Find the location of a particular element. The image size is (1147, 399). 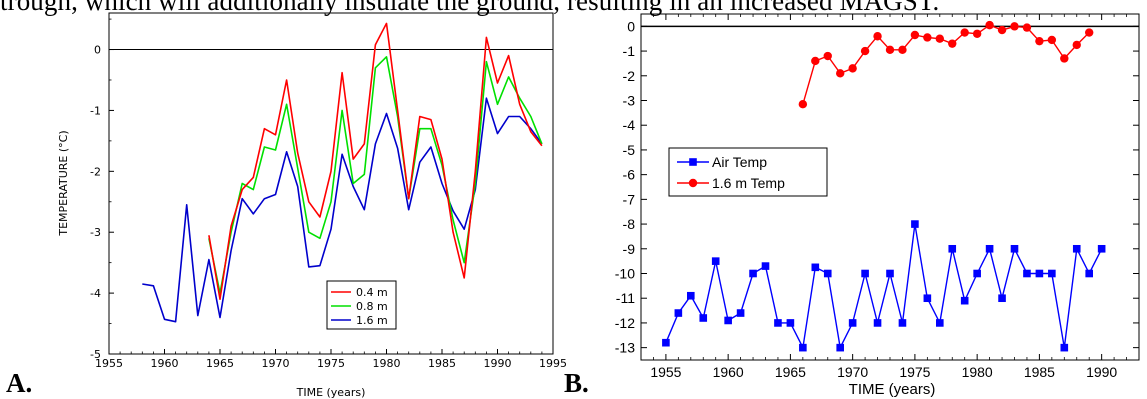

chart-b-legend-label: Air Temp is located at coordinates (739, 162).